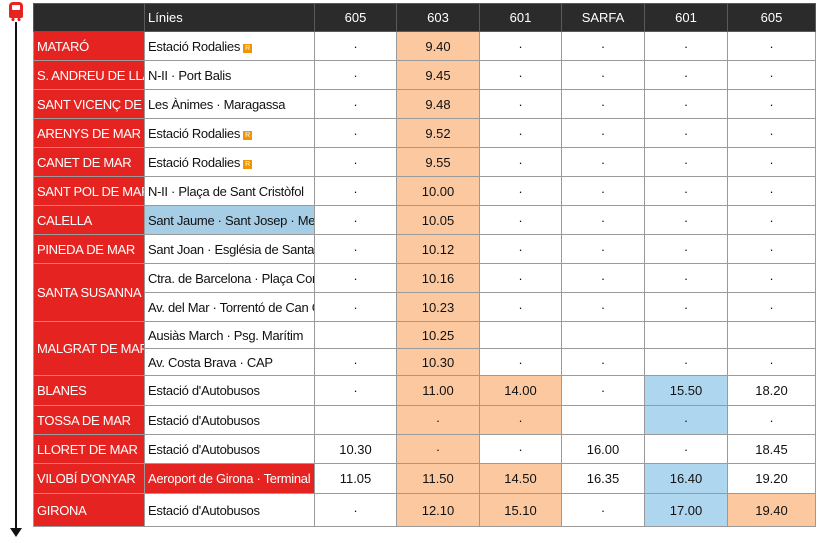 The width and height of the screenshot is (820, 556). I want to click on route-line, so click(16, 277).